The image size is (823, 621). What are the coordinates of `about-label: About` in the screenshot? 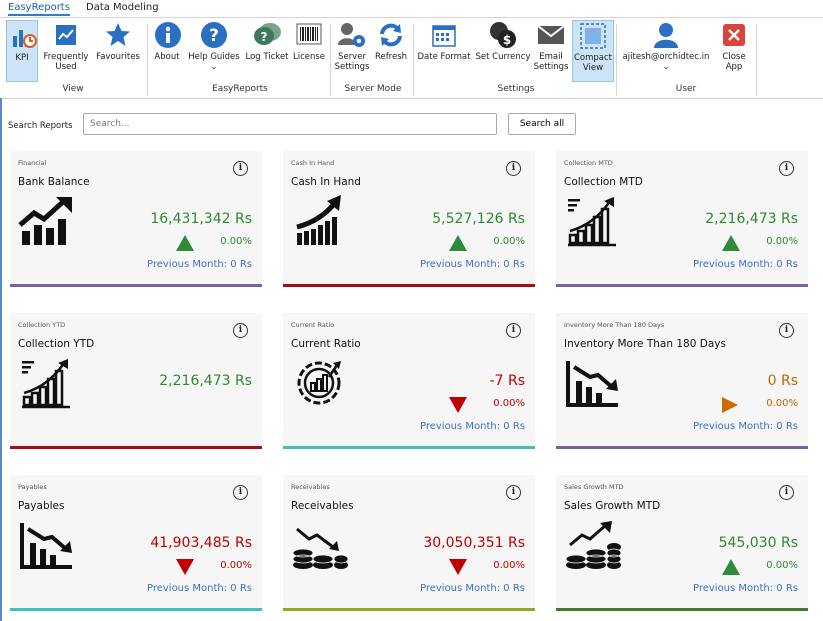 It's located at (167, 57).